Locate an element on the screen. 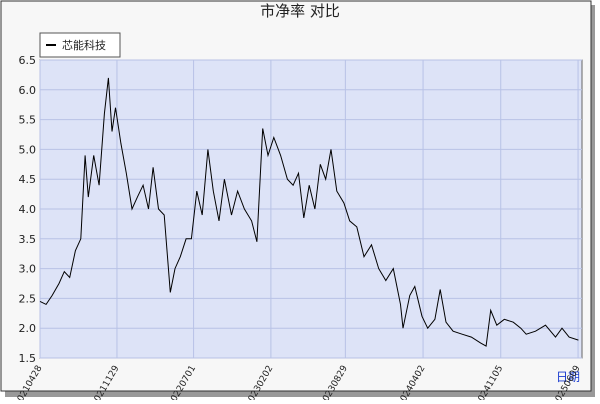 The image size is (600, 404). x-axis-label: 日期 is located at coordinates (568, 377).